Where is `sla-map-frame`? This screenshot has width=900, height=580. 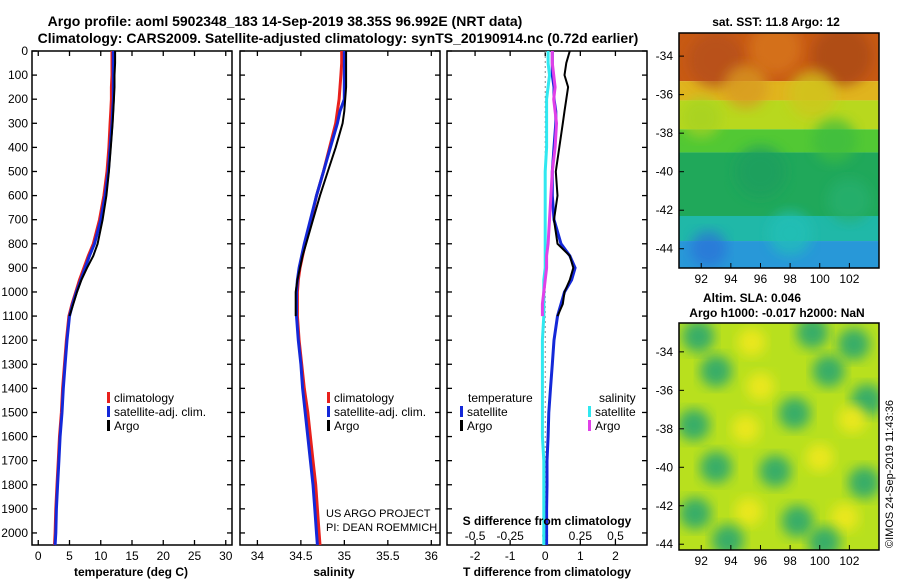
sla-map-frame is located at coordinates (779, 436).